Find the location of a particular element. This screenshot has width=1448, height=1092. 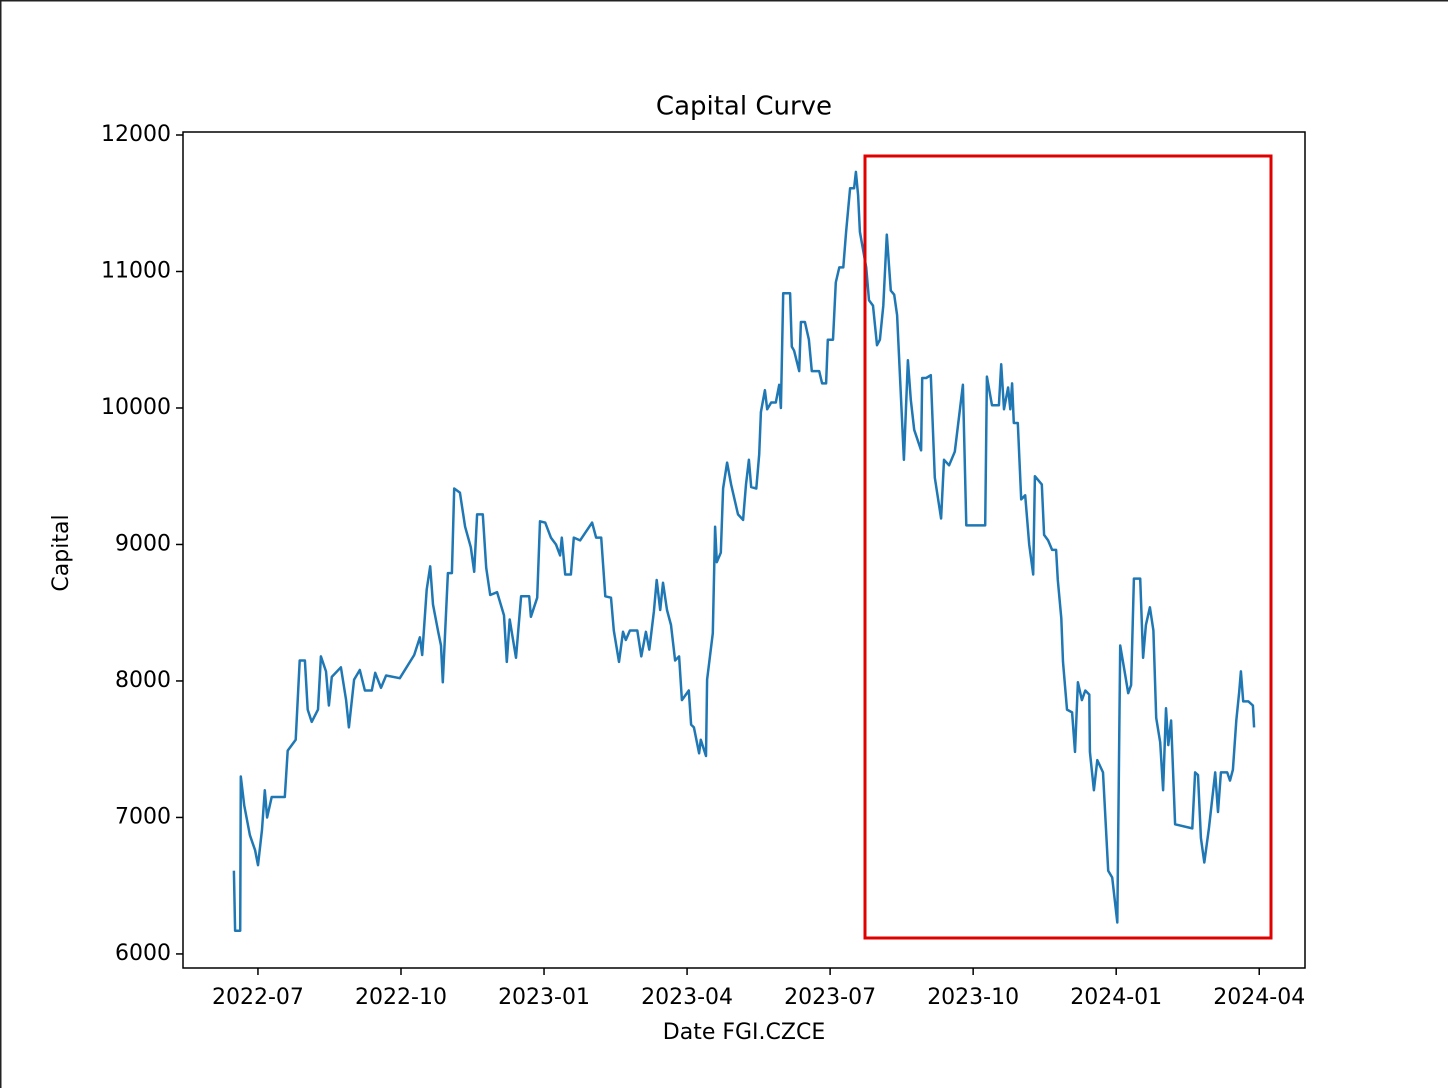

y-tick-label: 9000 is located at coordinates (143, 543).